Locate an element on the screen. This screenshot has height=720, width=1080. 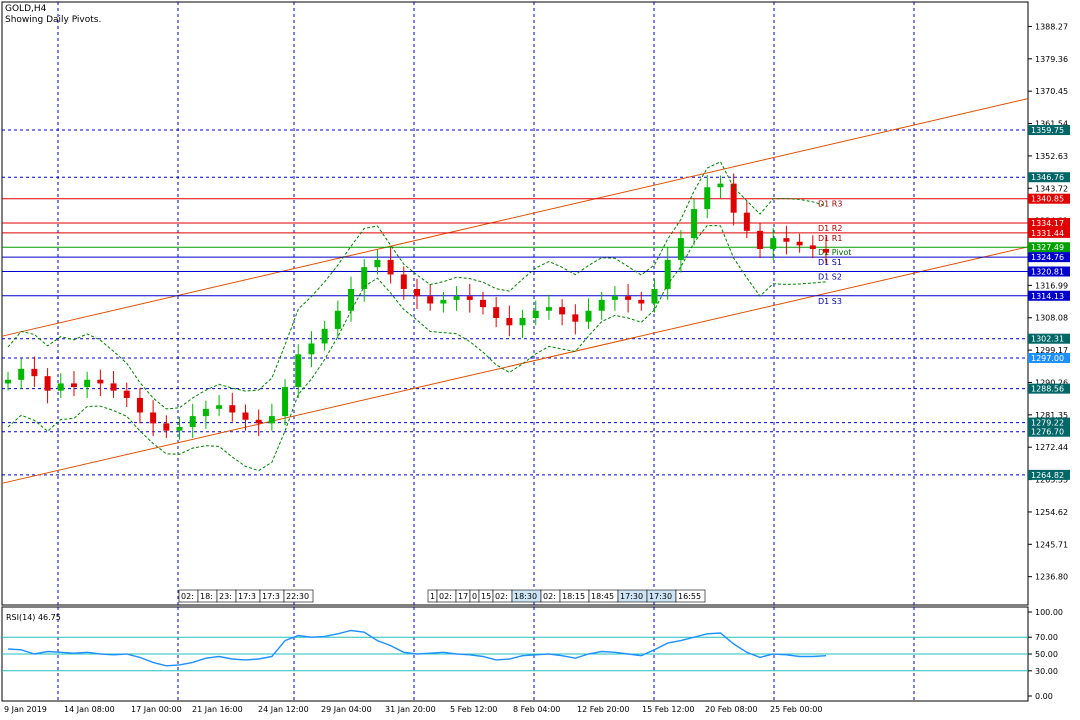
pivot-label-2: D1 R1 is located at coordinates (830, 238).